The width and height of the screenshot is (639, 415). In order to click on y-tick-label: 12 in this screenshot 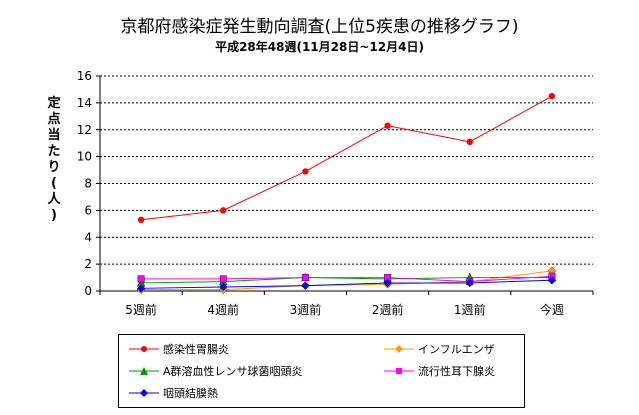, I will do `click(84, 130)`.